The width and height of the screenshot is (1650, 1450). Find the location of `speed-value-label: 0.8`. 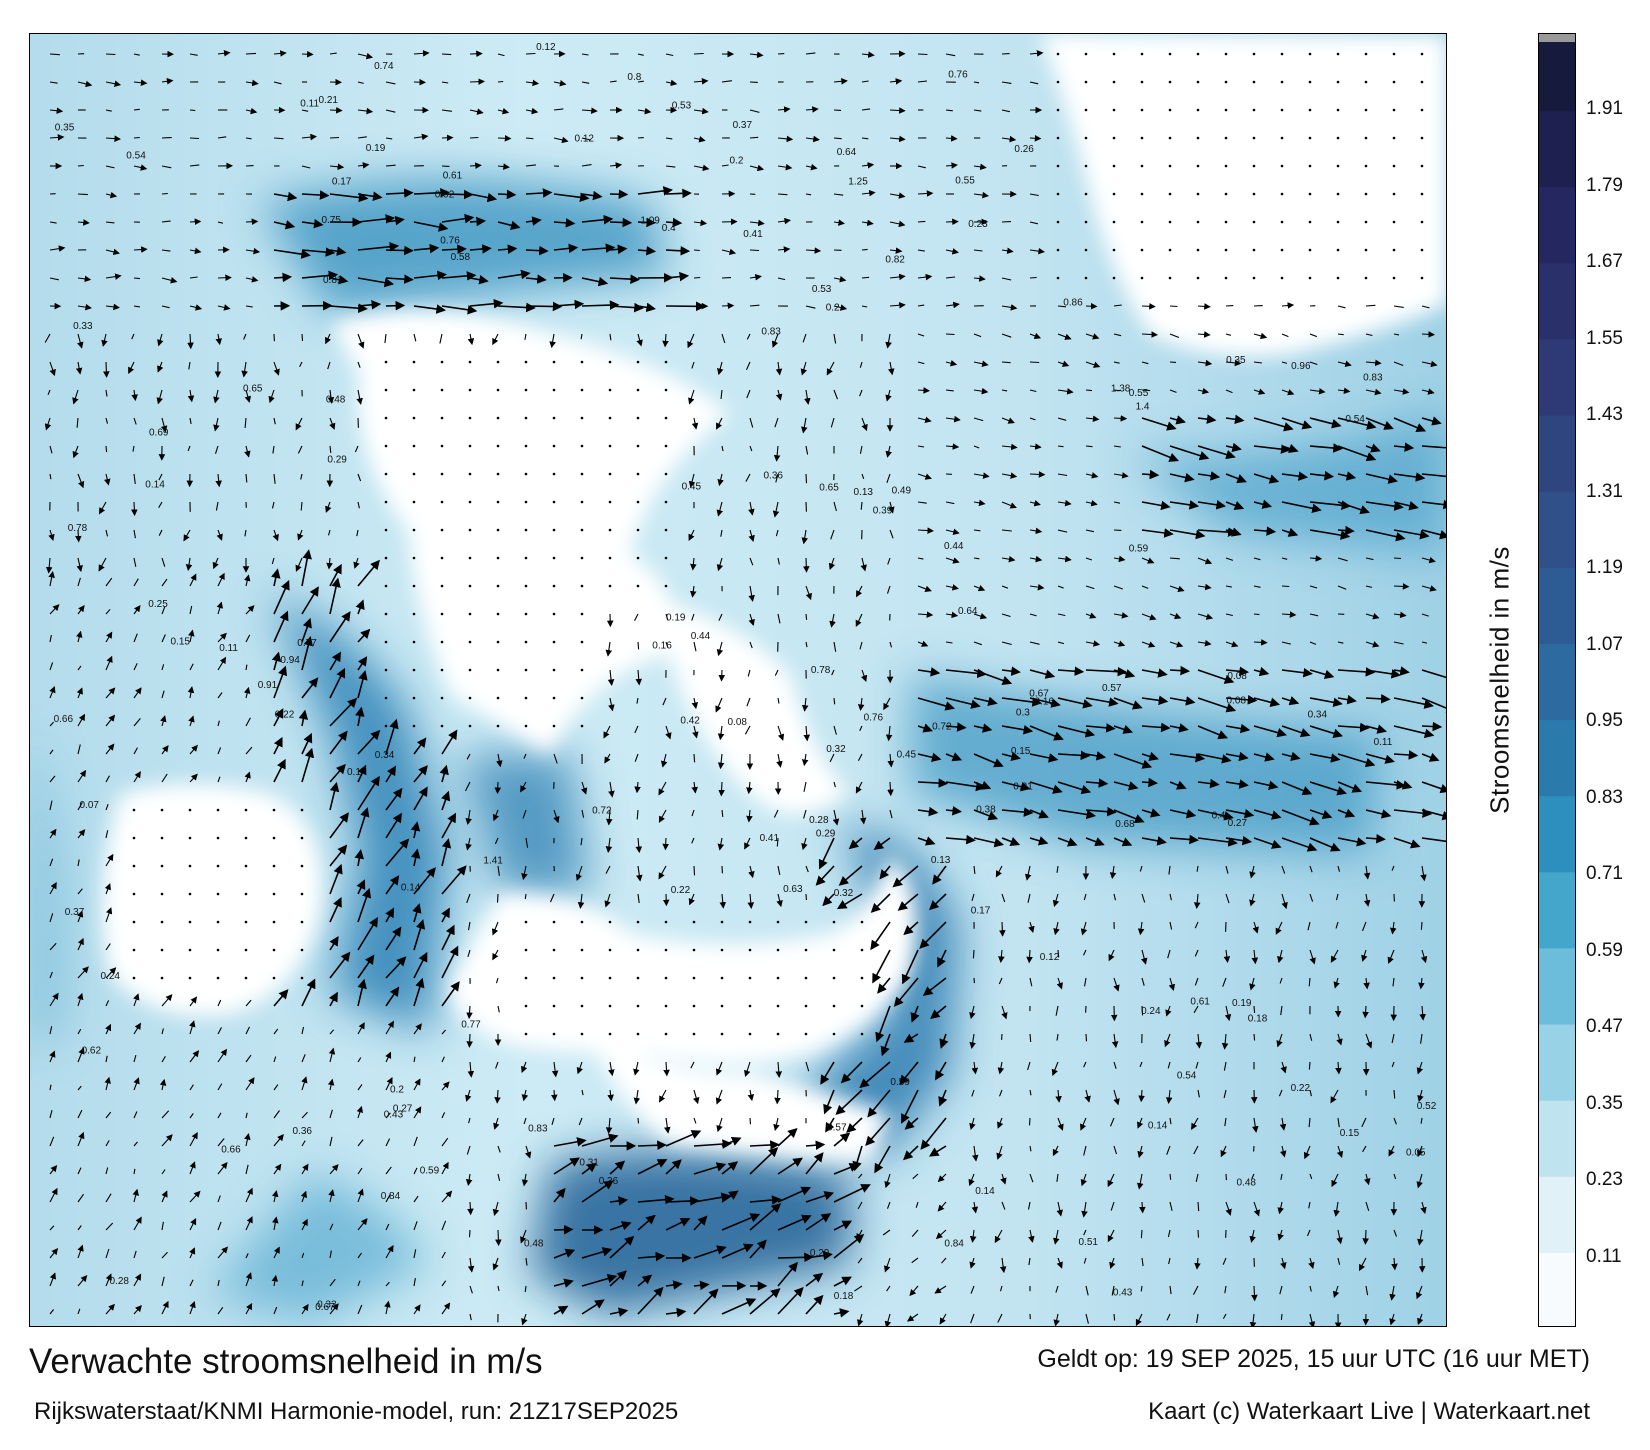

speed-value-label: 0.8 is located at coordinates (634, 77).